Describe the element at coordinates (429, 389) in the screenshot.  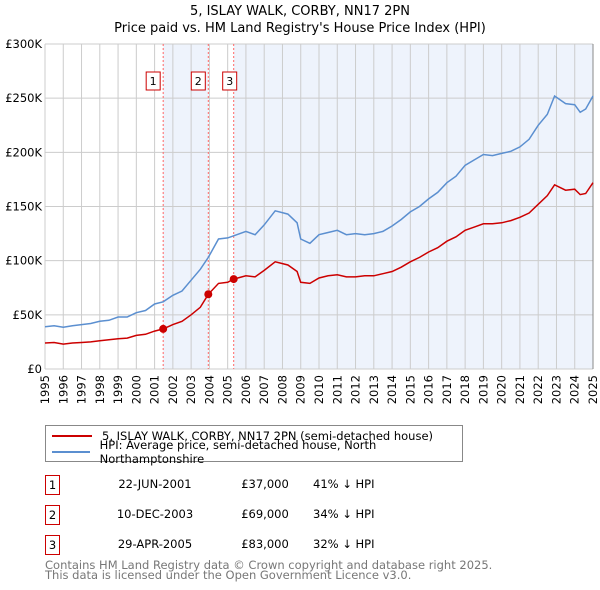
I see `x-tick-label: 2016` at that location.